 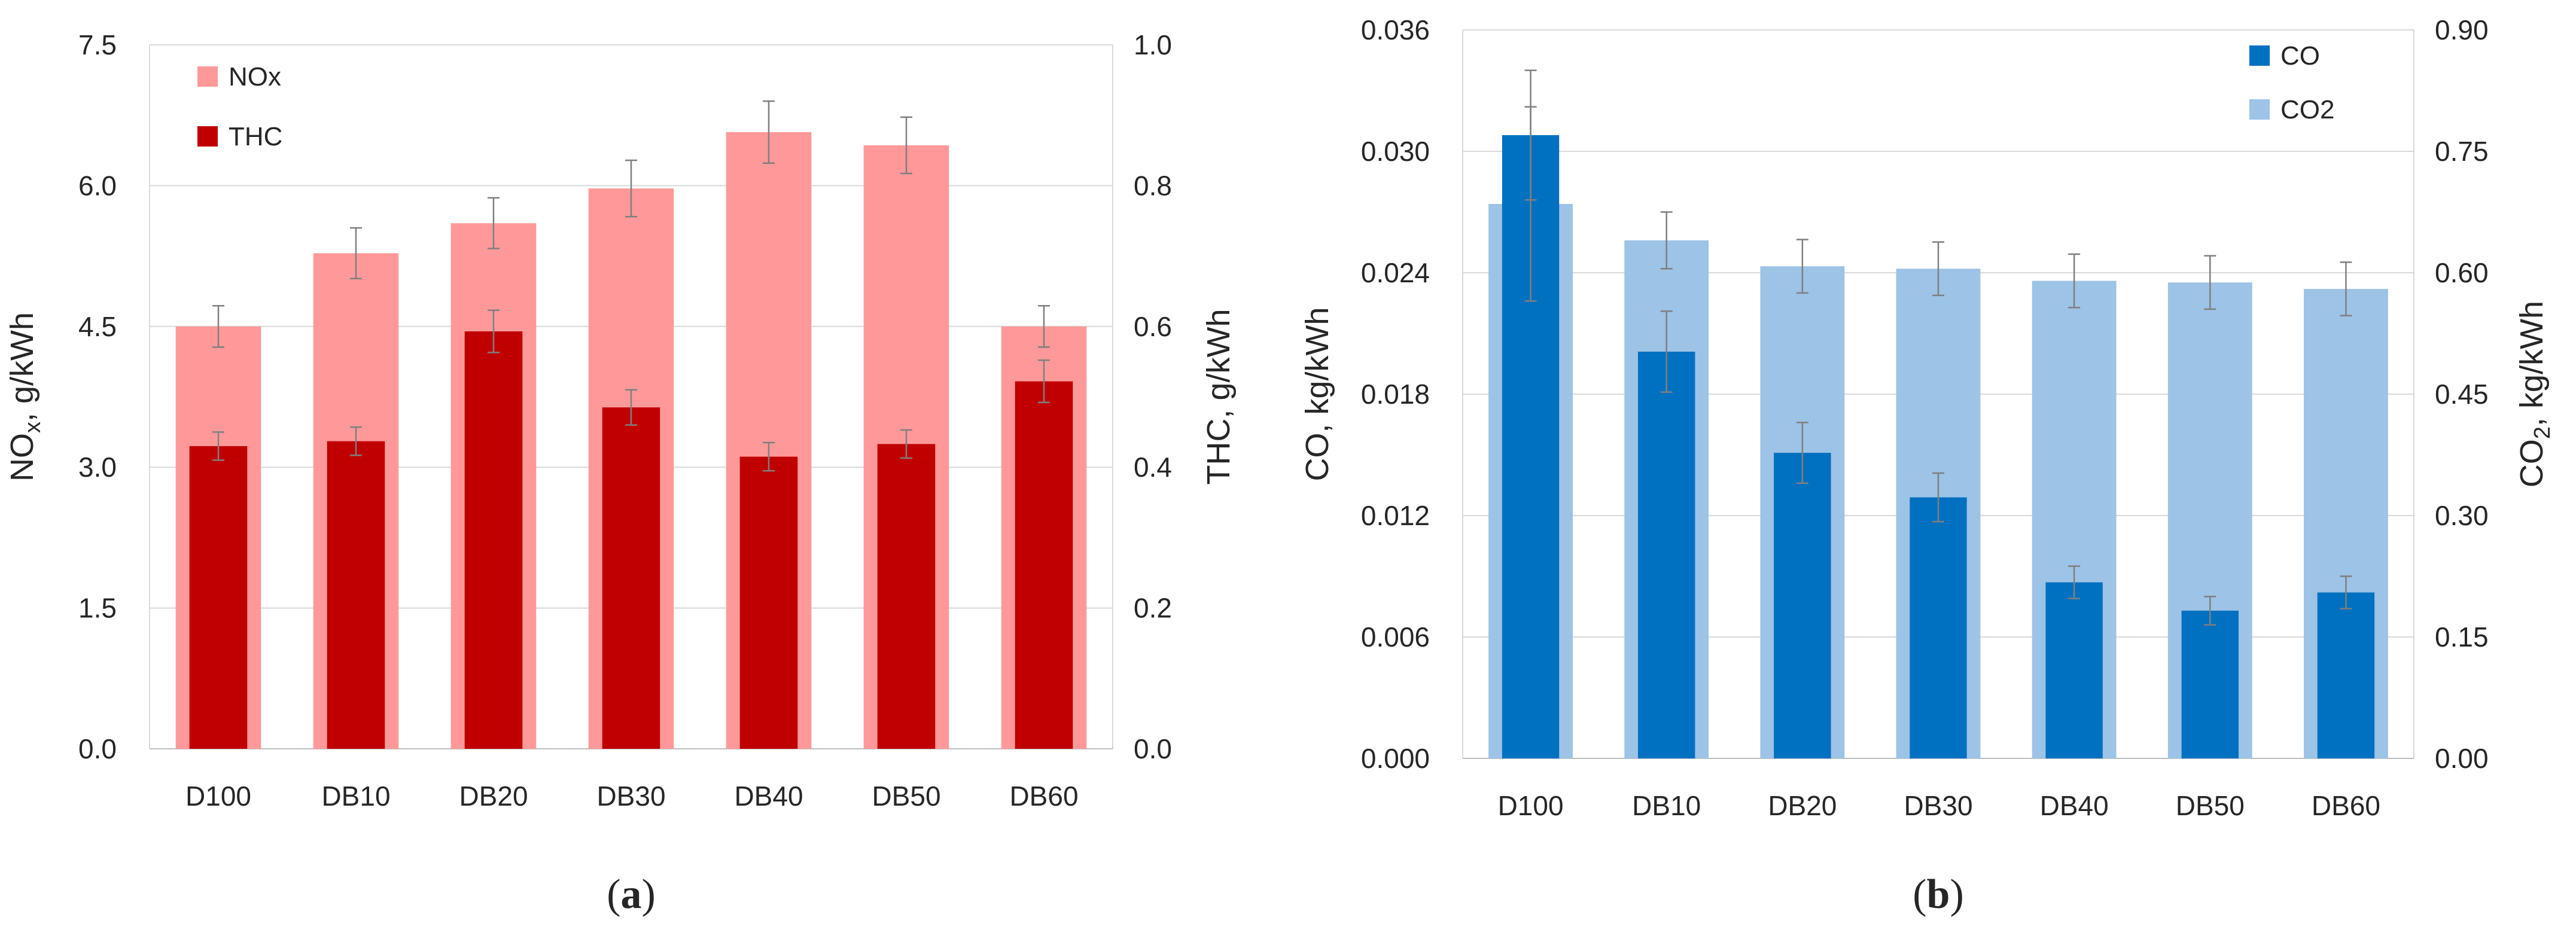 What do you see at coordinates (2534, 394) in the screenshot?
I see `right-axis-title: CO2, kg/kWh` at bounding box center [2534, 394].